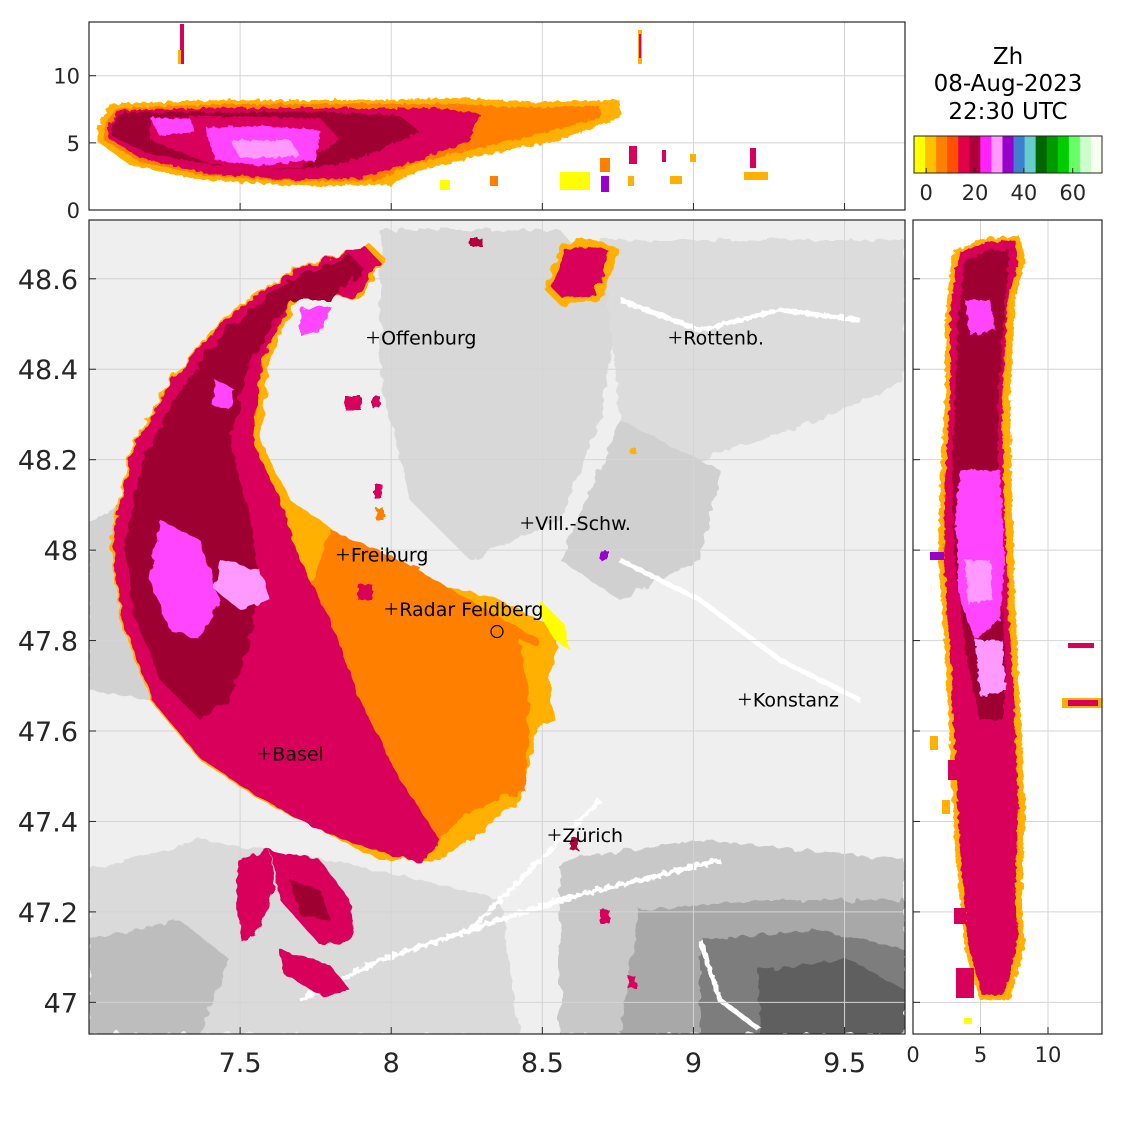  What do you see at coordinates (73, 211) in the screenshot?
I see `top-height-tick-label: 0` at bounding box center [73, 211].